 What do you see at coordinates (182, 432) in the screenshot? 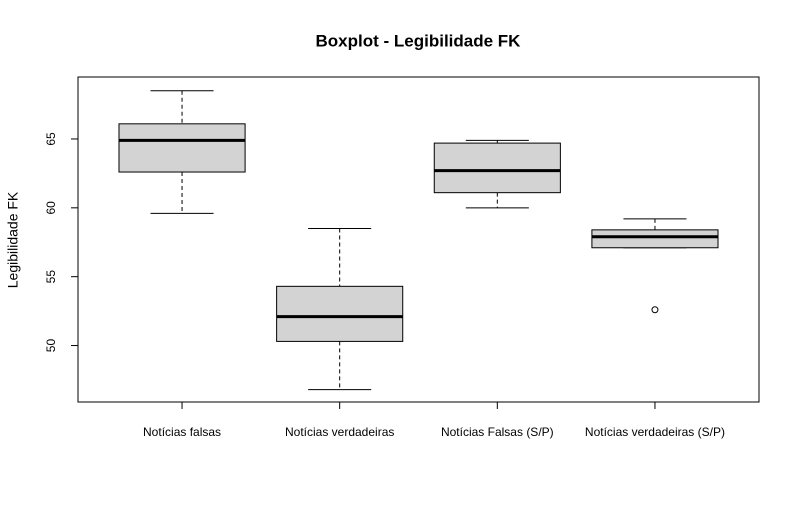
I see `x-tick-label: Notícias falsas` at bounding box center [182, 432].